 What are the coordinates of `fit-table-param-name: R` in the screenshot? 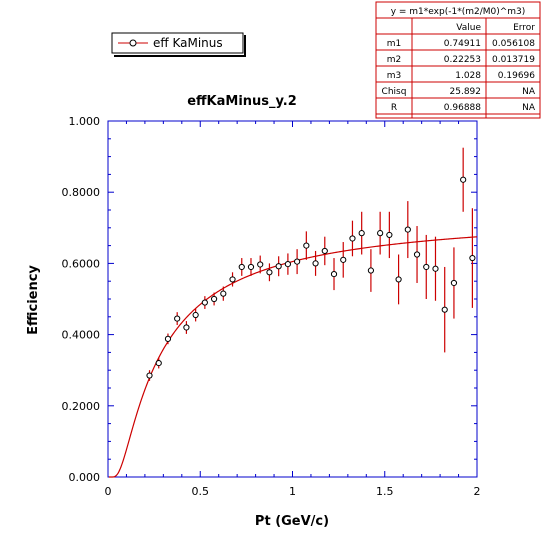 It's located at (394, 108).